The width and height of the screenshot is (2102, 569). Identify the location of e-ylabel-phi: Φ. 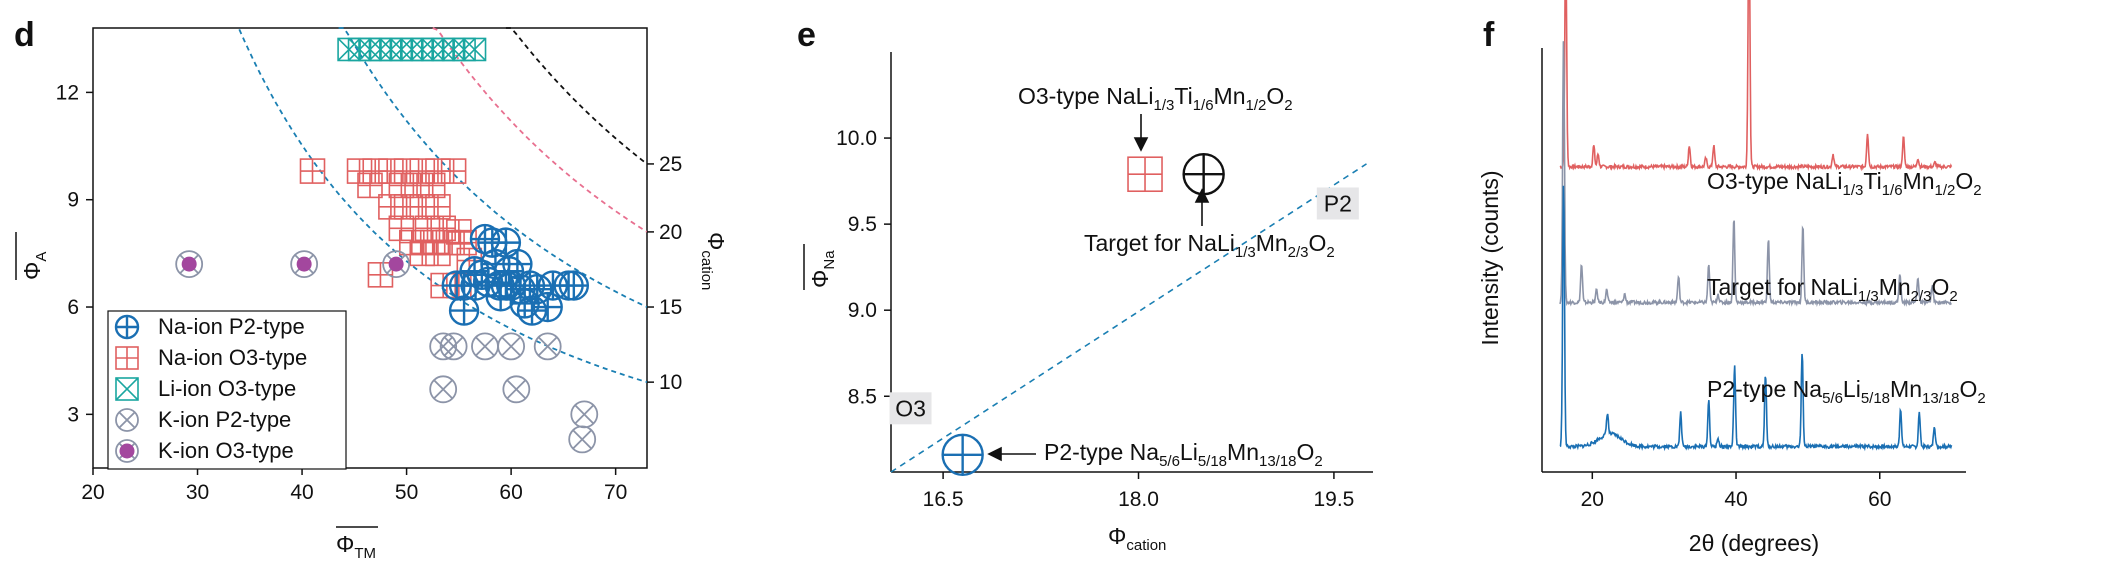
(820, 279).